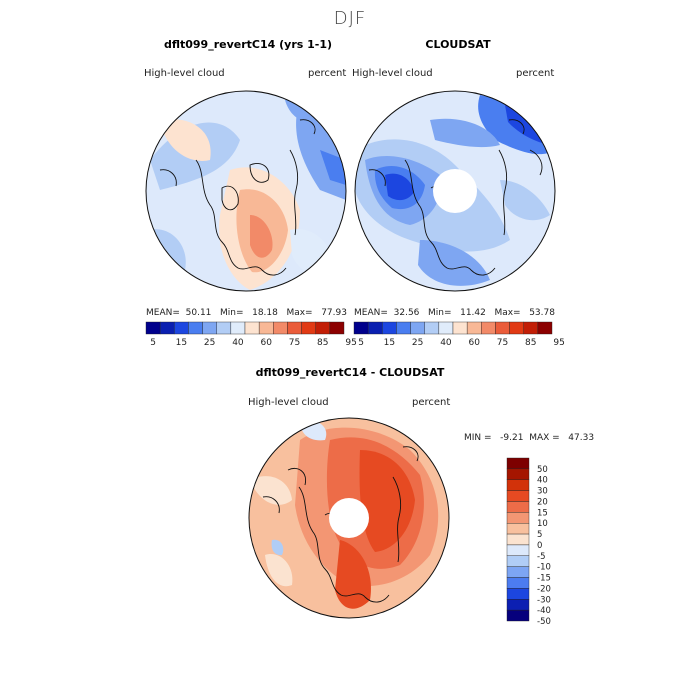 This screenshot has height=700, width=700. I want to click on panel3-colorbar-tick-label: 50, so click(542, 470).